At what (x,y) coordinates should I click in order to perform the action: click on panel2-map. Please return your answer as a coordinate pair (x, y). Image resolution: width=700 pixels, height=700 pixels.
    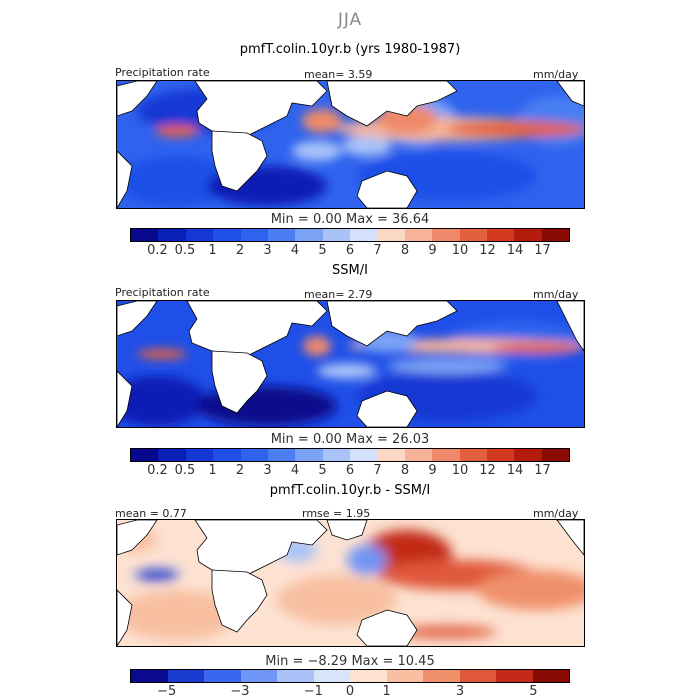
    Looking at the image, I should click on (350, 364).